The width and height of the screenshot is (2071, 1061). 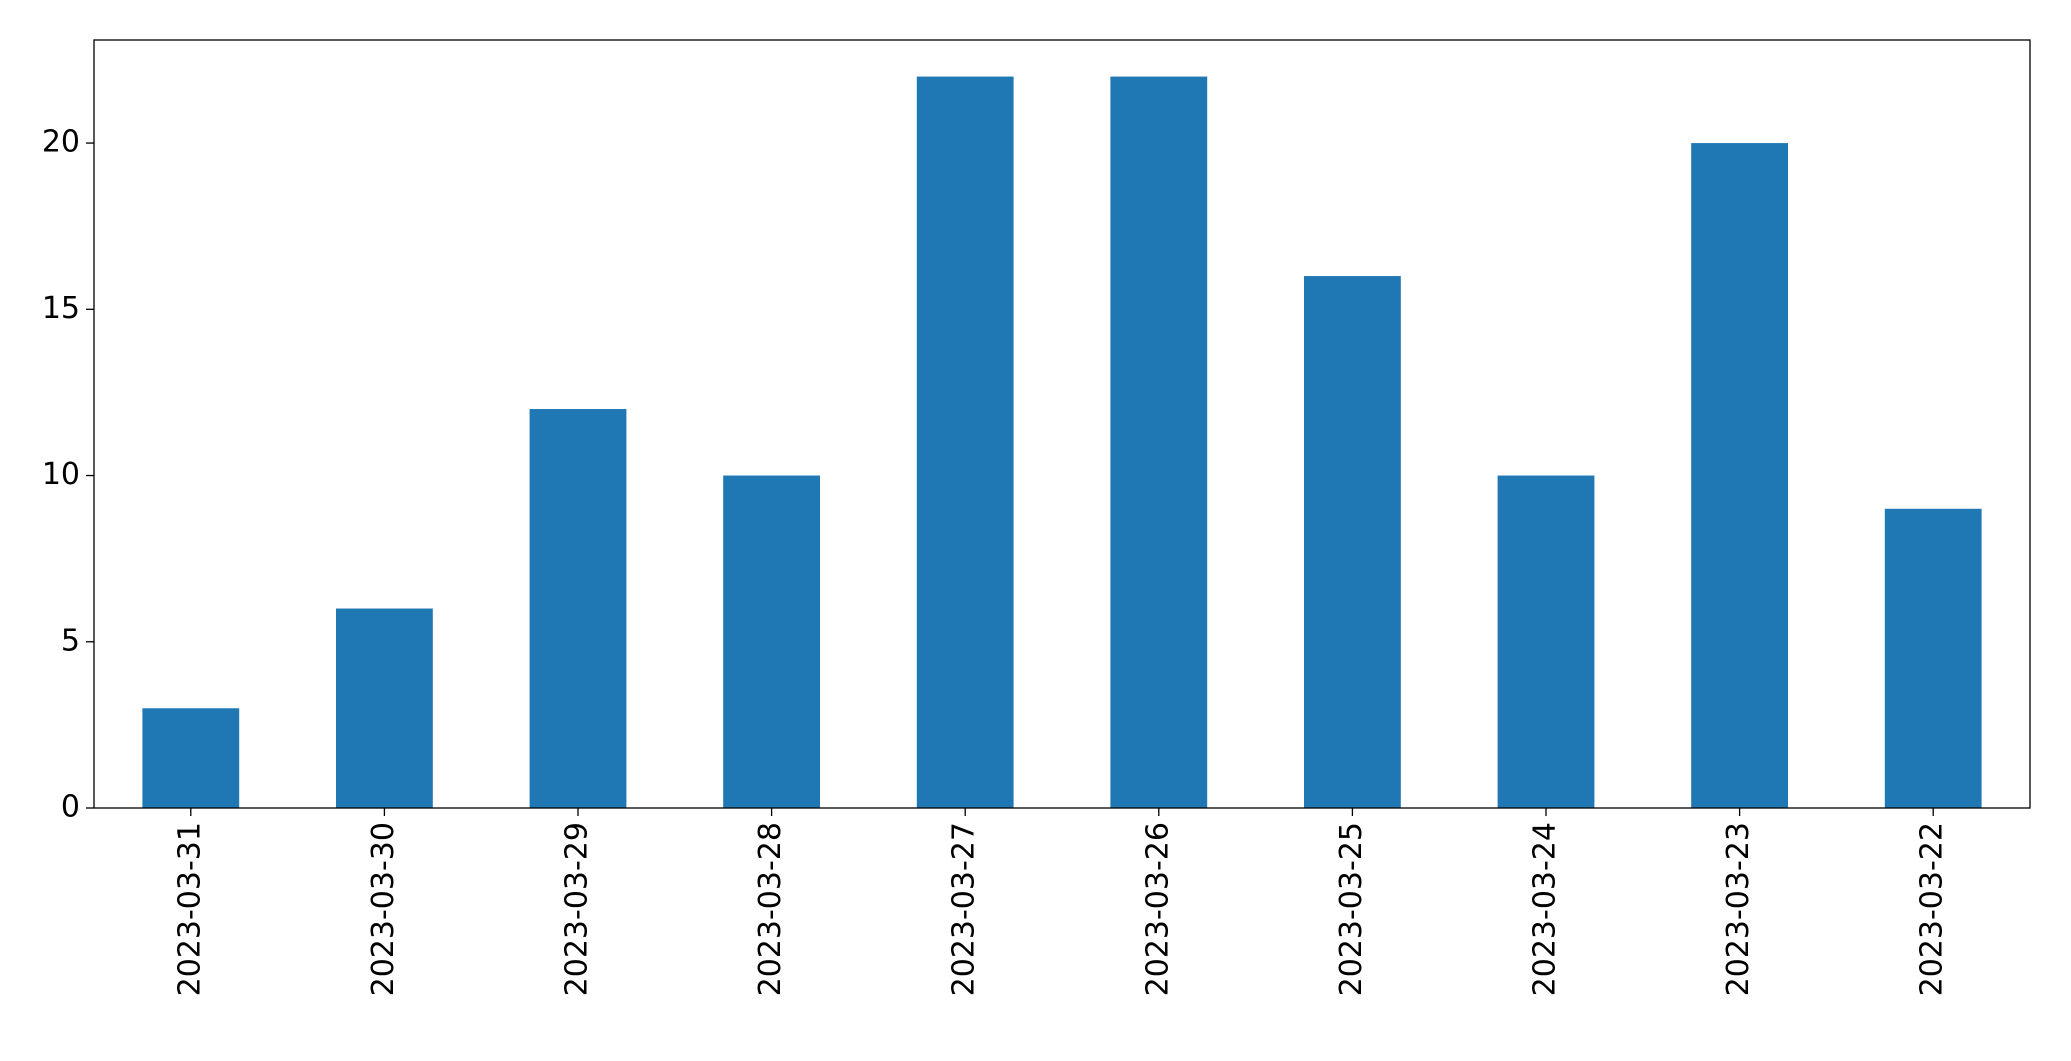 I want to click on x-tick-label: 2023-03-28, so click(x=770, y=909).